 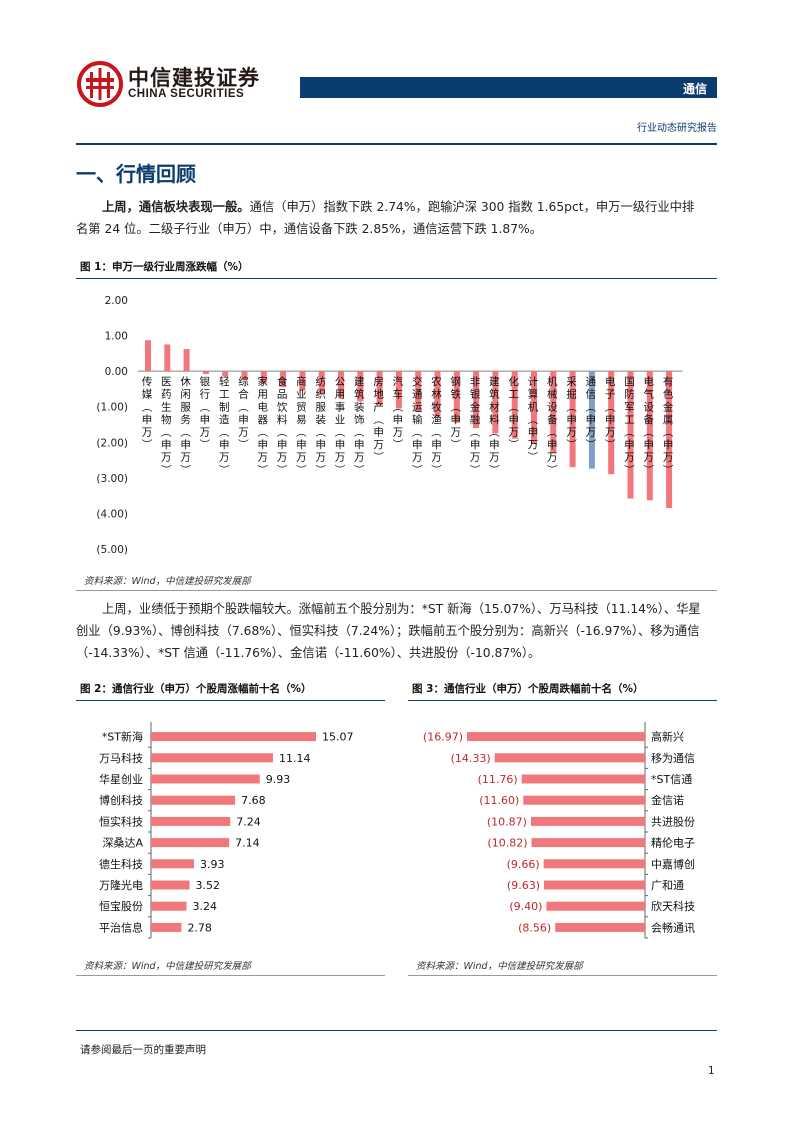 What do you see at coordinates (112, 443) in the screenshot?
I see `y-tick-label: (2.00)` at bounding box center [112, 443].